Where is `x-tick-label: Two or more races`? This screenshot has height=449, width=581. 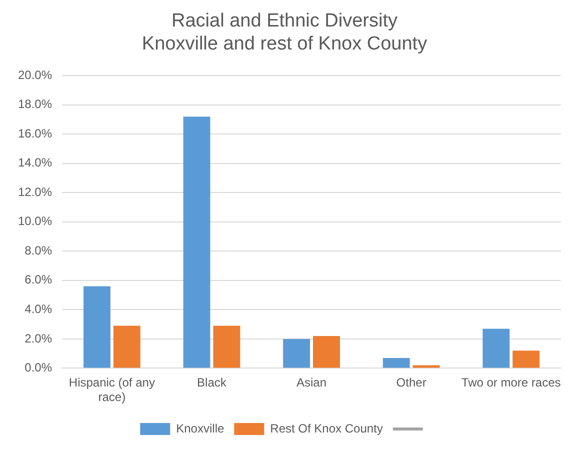 x-tick-label: Two or more races is located at coordinates (511, 383).